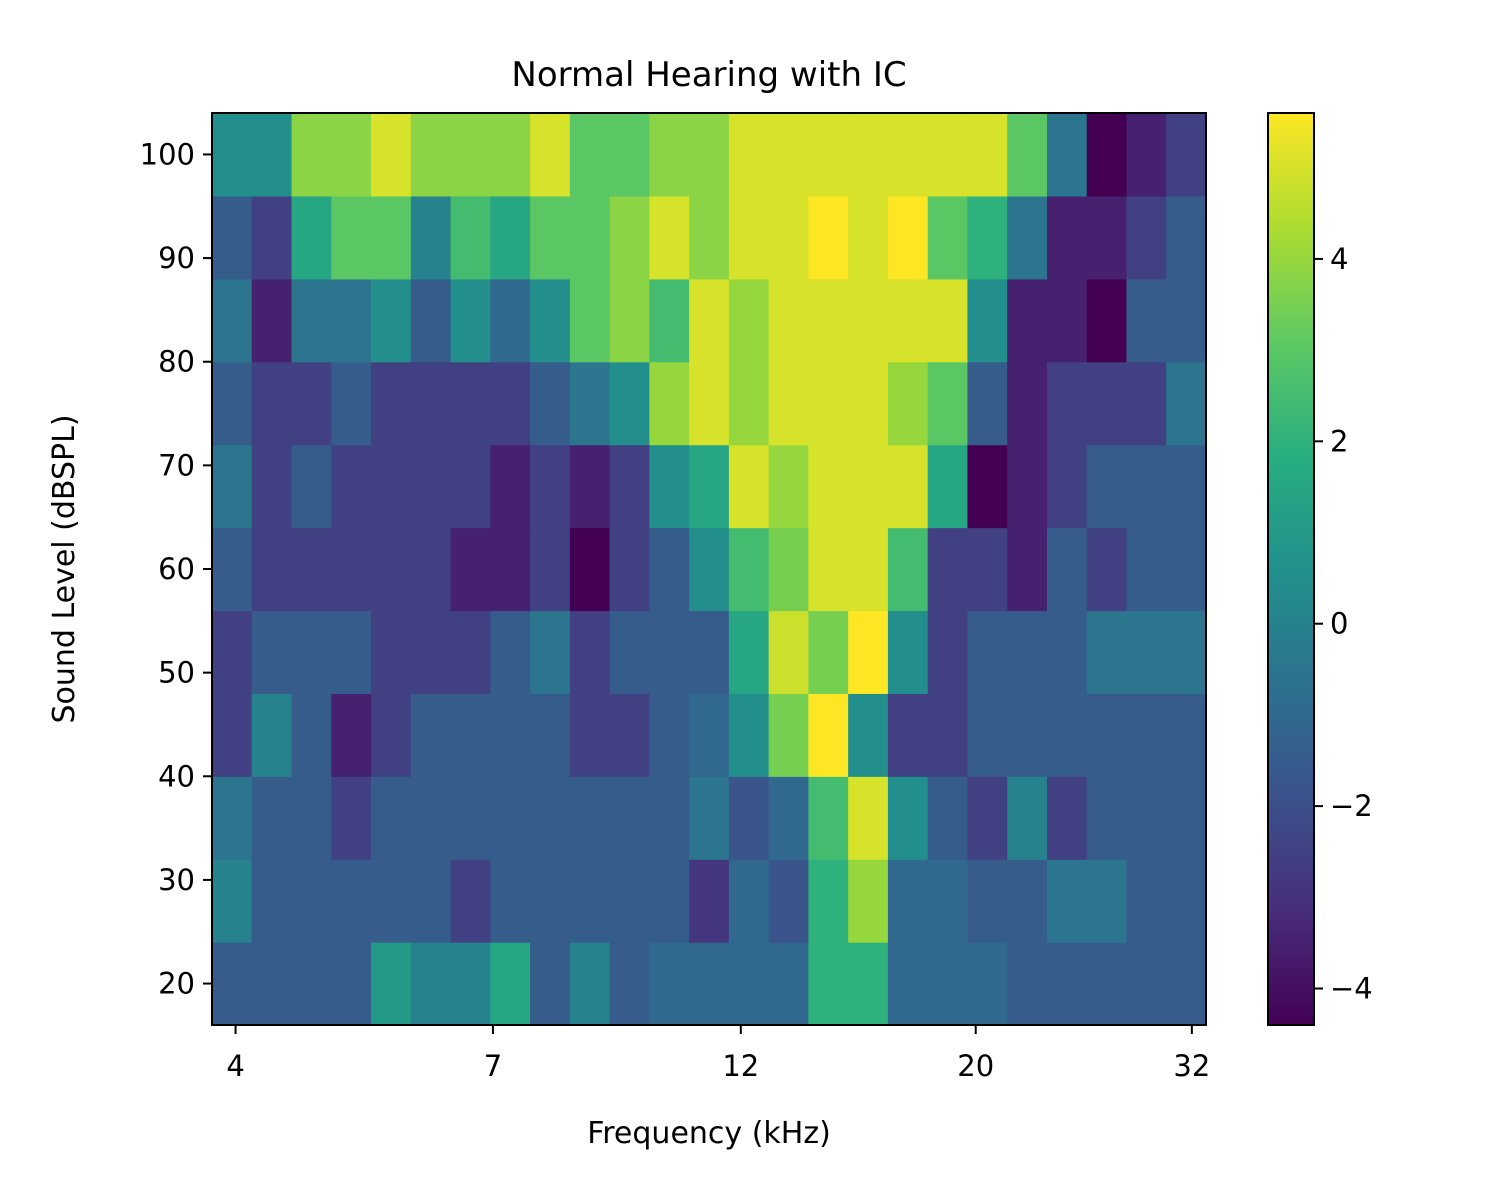 The width and height of the screenshot is (1500, 1200). I want to click on x-tick-label: 4, so click(235, 1066).